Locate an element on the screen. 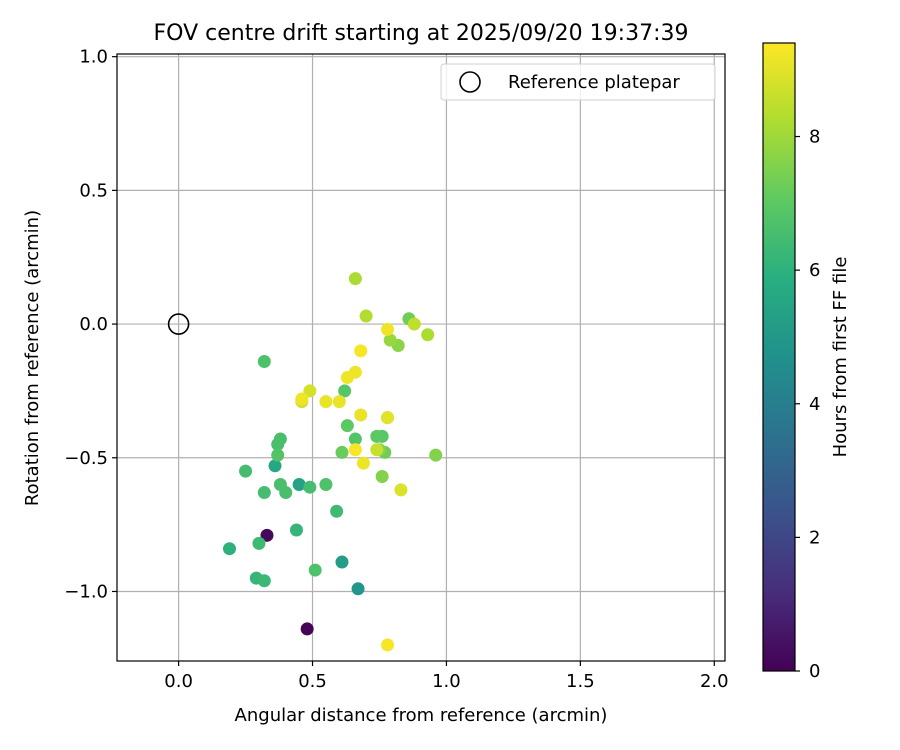 The image size is (900, 750). colorbar-gradient is located at coordinates (779, 357).